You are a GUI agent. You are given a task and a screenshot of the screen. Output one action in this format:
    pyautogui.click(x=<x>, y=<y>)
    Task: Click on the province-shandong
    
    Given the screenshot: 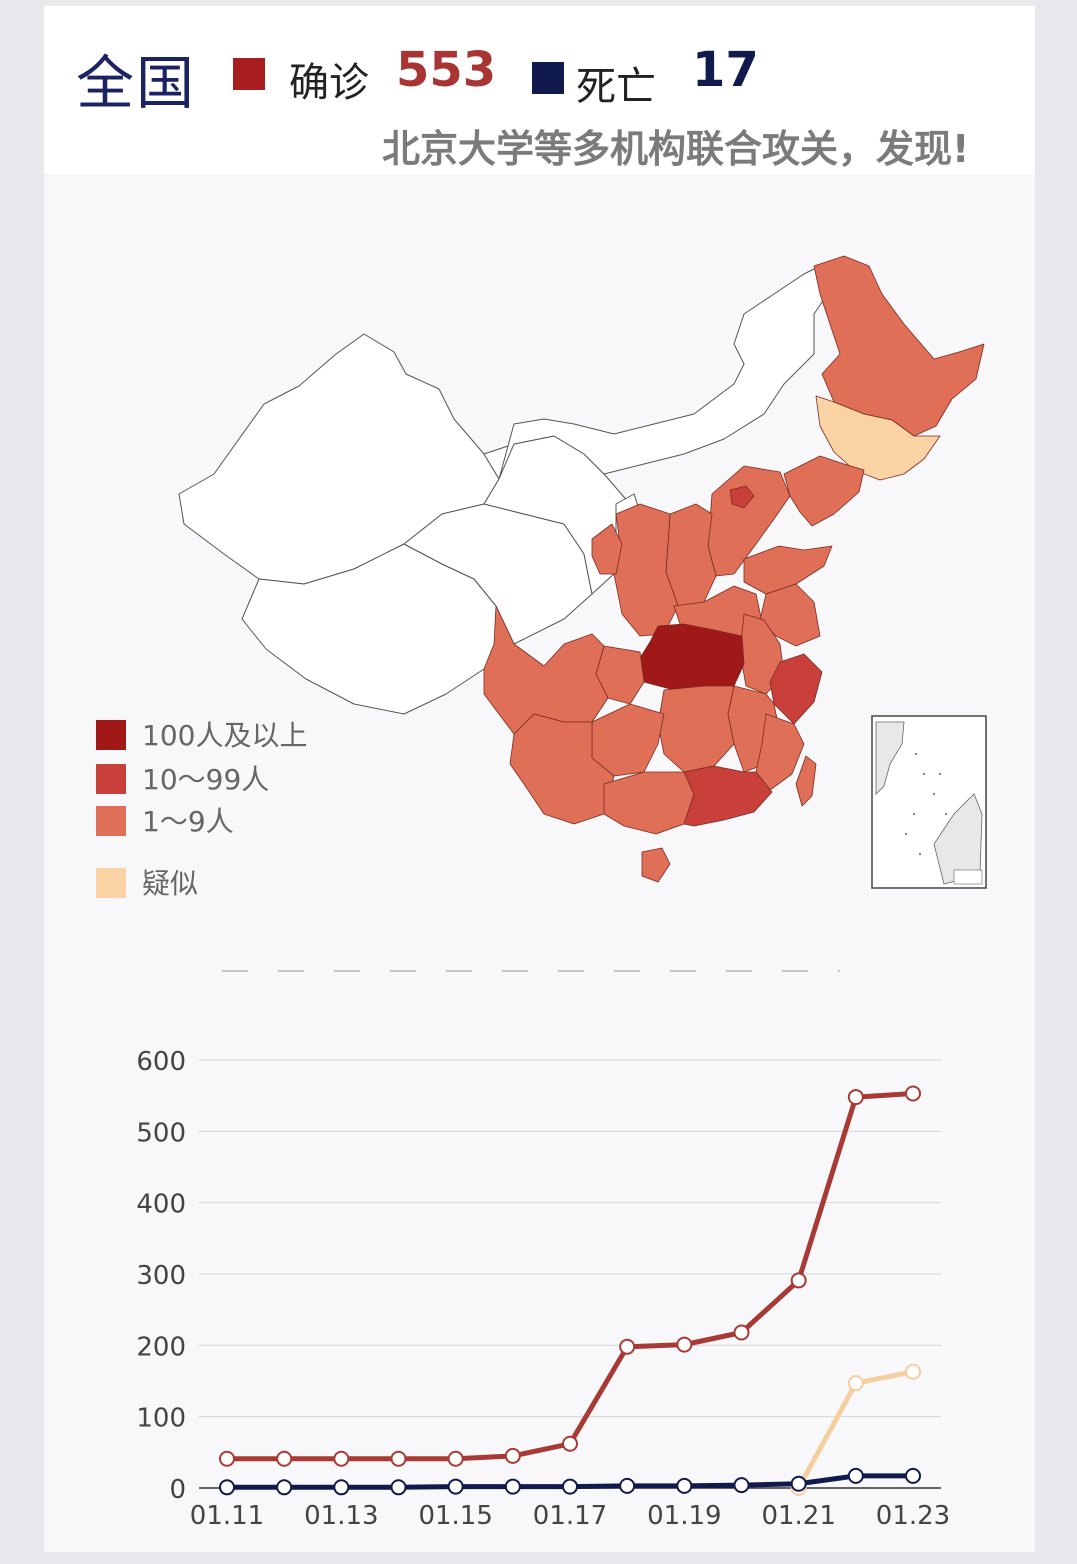 What is the action you would take?
    pyautogui.click(x=788, y=570)
    